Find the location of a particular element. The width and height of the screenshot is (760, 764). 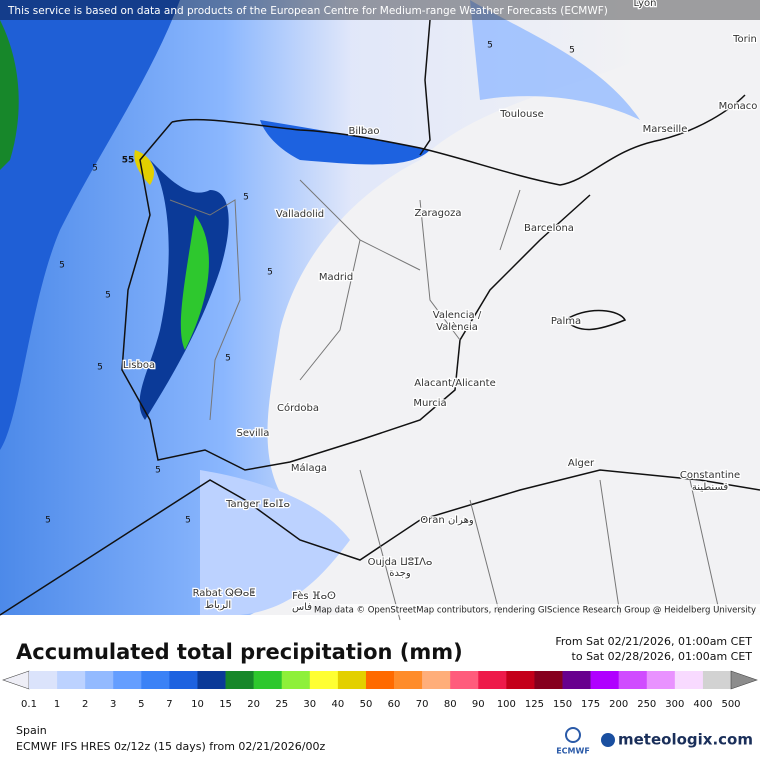

city-label: Oujda ⵡⵓⵊⴷⴰ is located at coordinates (400, 562).